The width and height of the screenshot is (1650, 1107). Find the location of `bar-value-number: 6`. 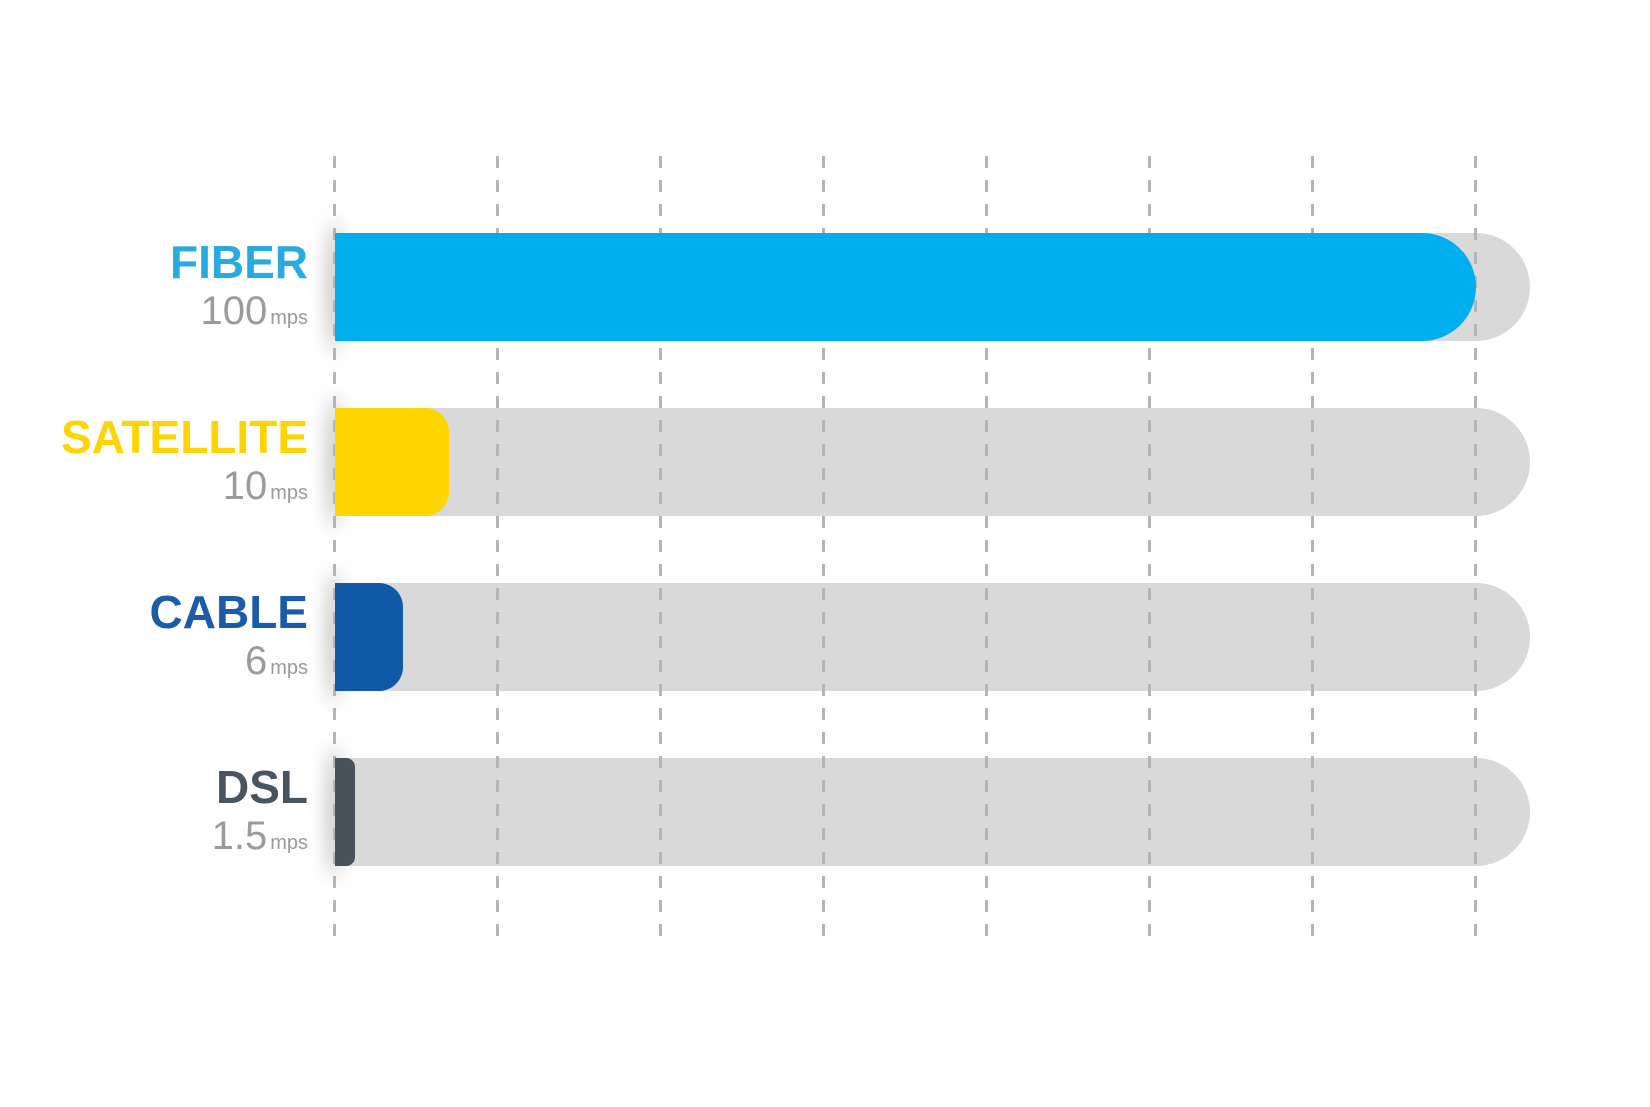

bar-value-number: 6 is located at coordinates (256, 661).